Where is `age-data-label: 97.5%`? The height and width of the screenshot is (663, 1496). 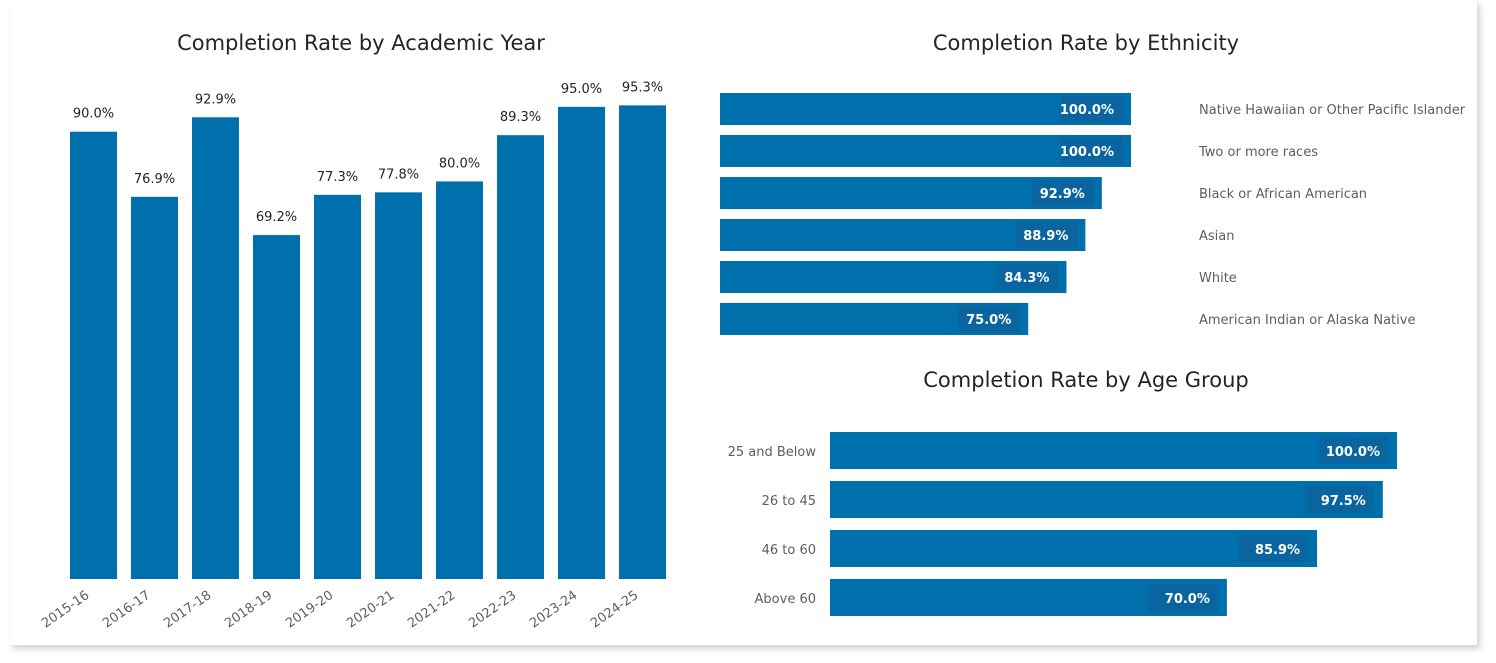
age-data-label: 97.5% is located at coordinates (1343, 501).